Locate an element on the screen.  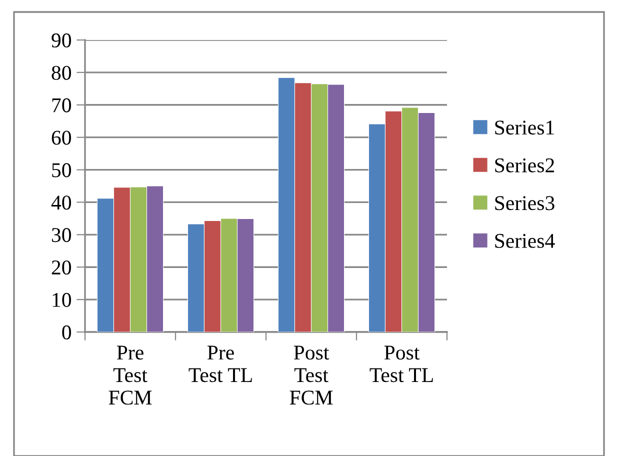
y-tick-label: 50 is located at coordinates (62, 170).